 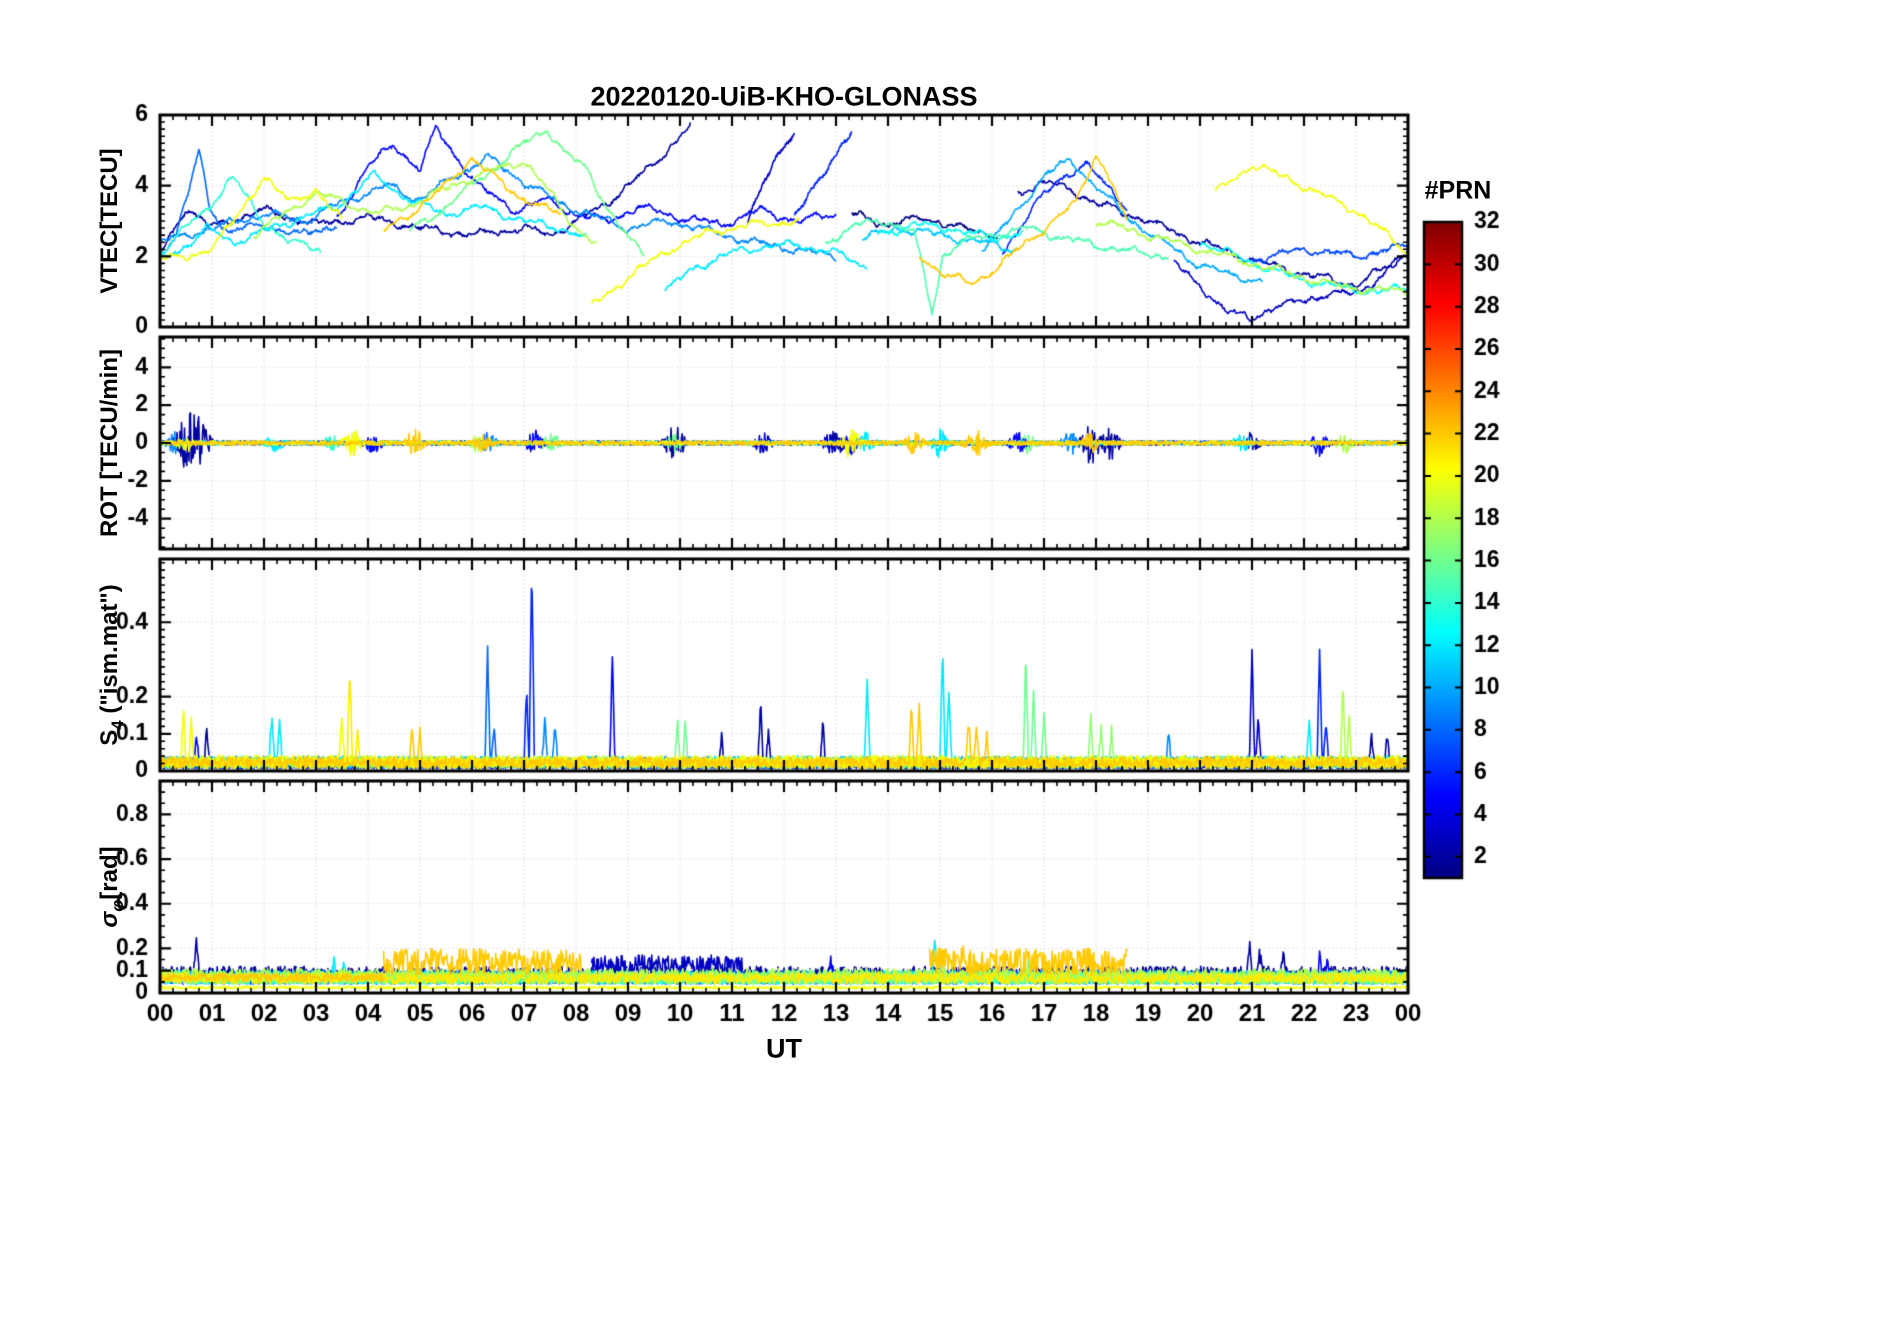 What do you see at coordinates (109, 652) in the screenshot?
I see `ylabel-suffix: ("ism.mat")` at bounding box center [109, 652].